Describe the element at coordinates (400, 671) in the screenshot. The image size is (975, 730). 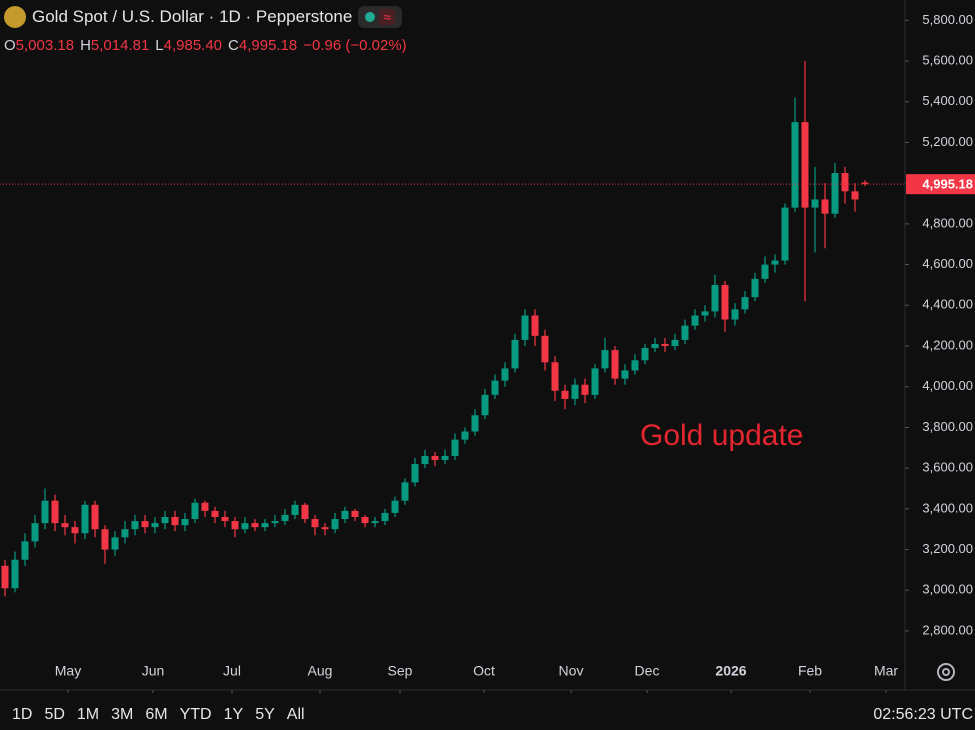
I see `x-tick-label: Sep` at that location.